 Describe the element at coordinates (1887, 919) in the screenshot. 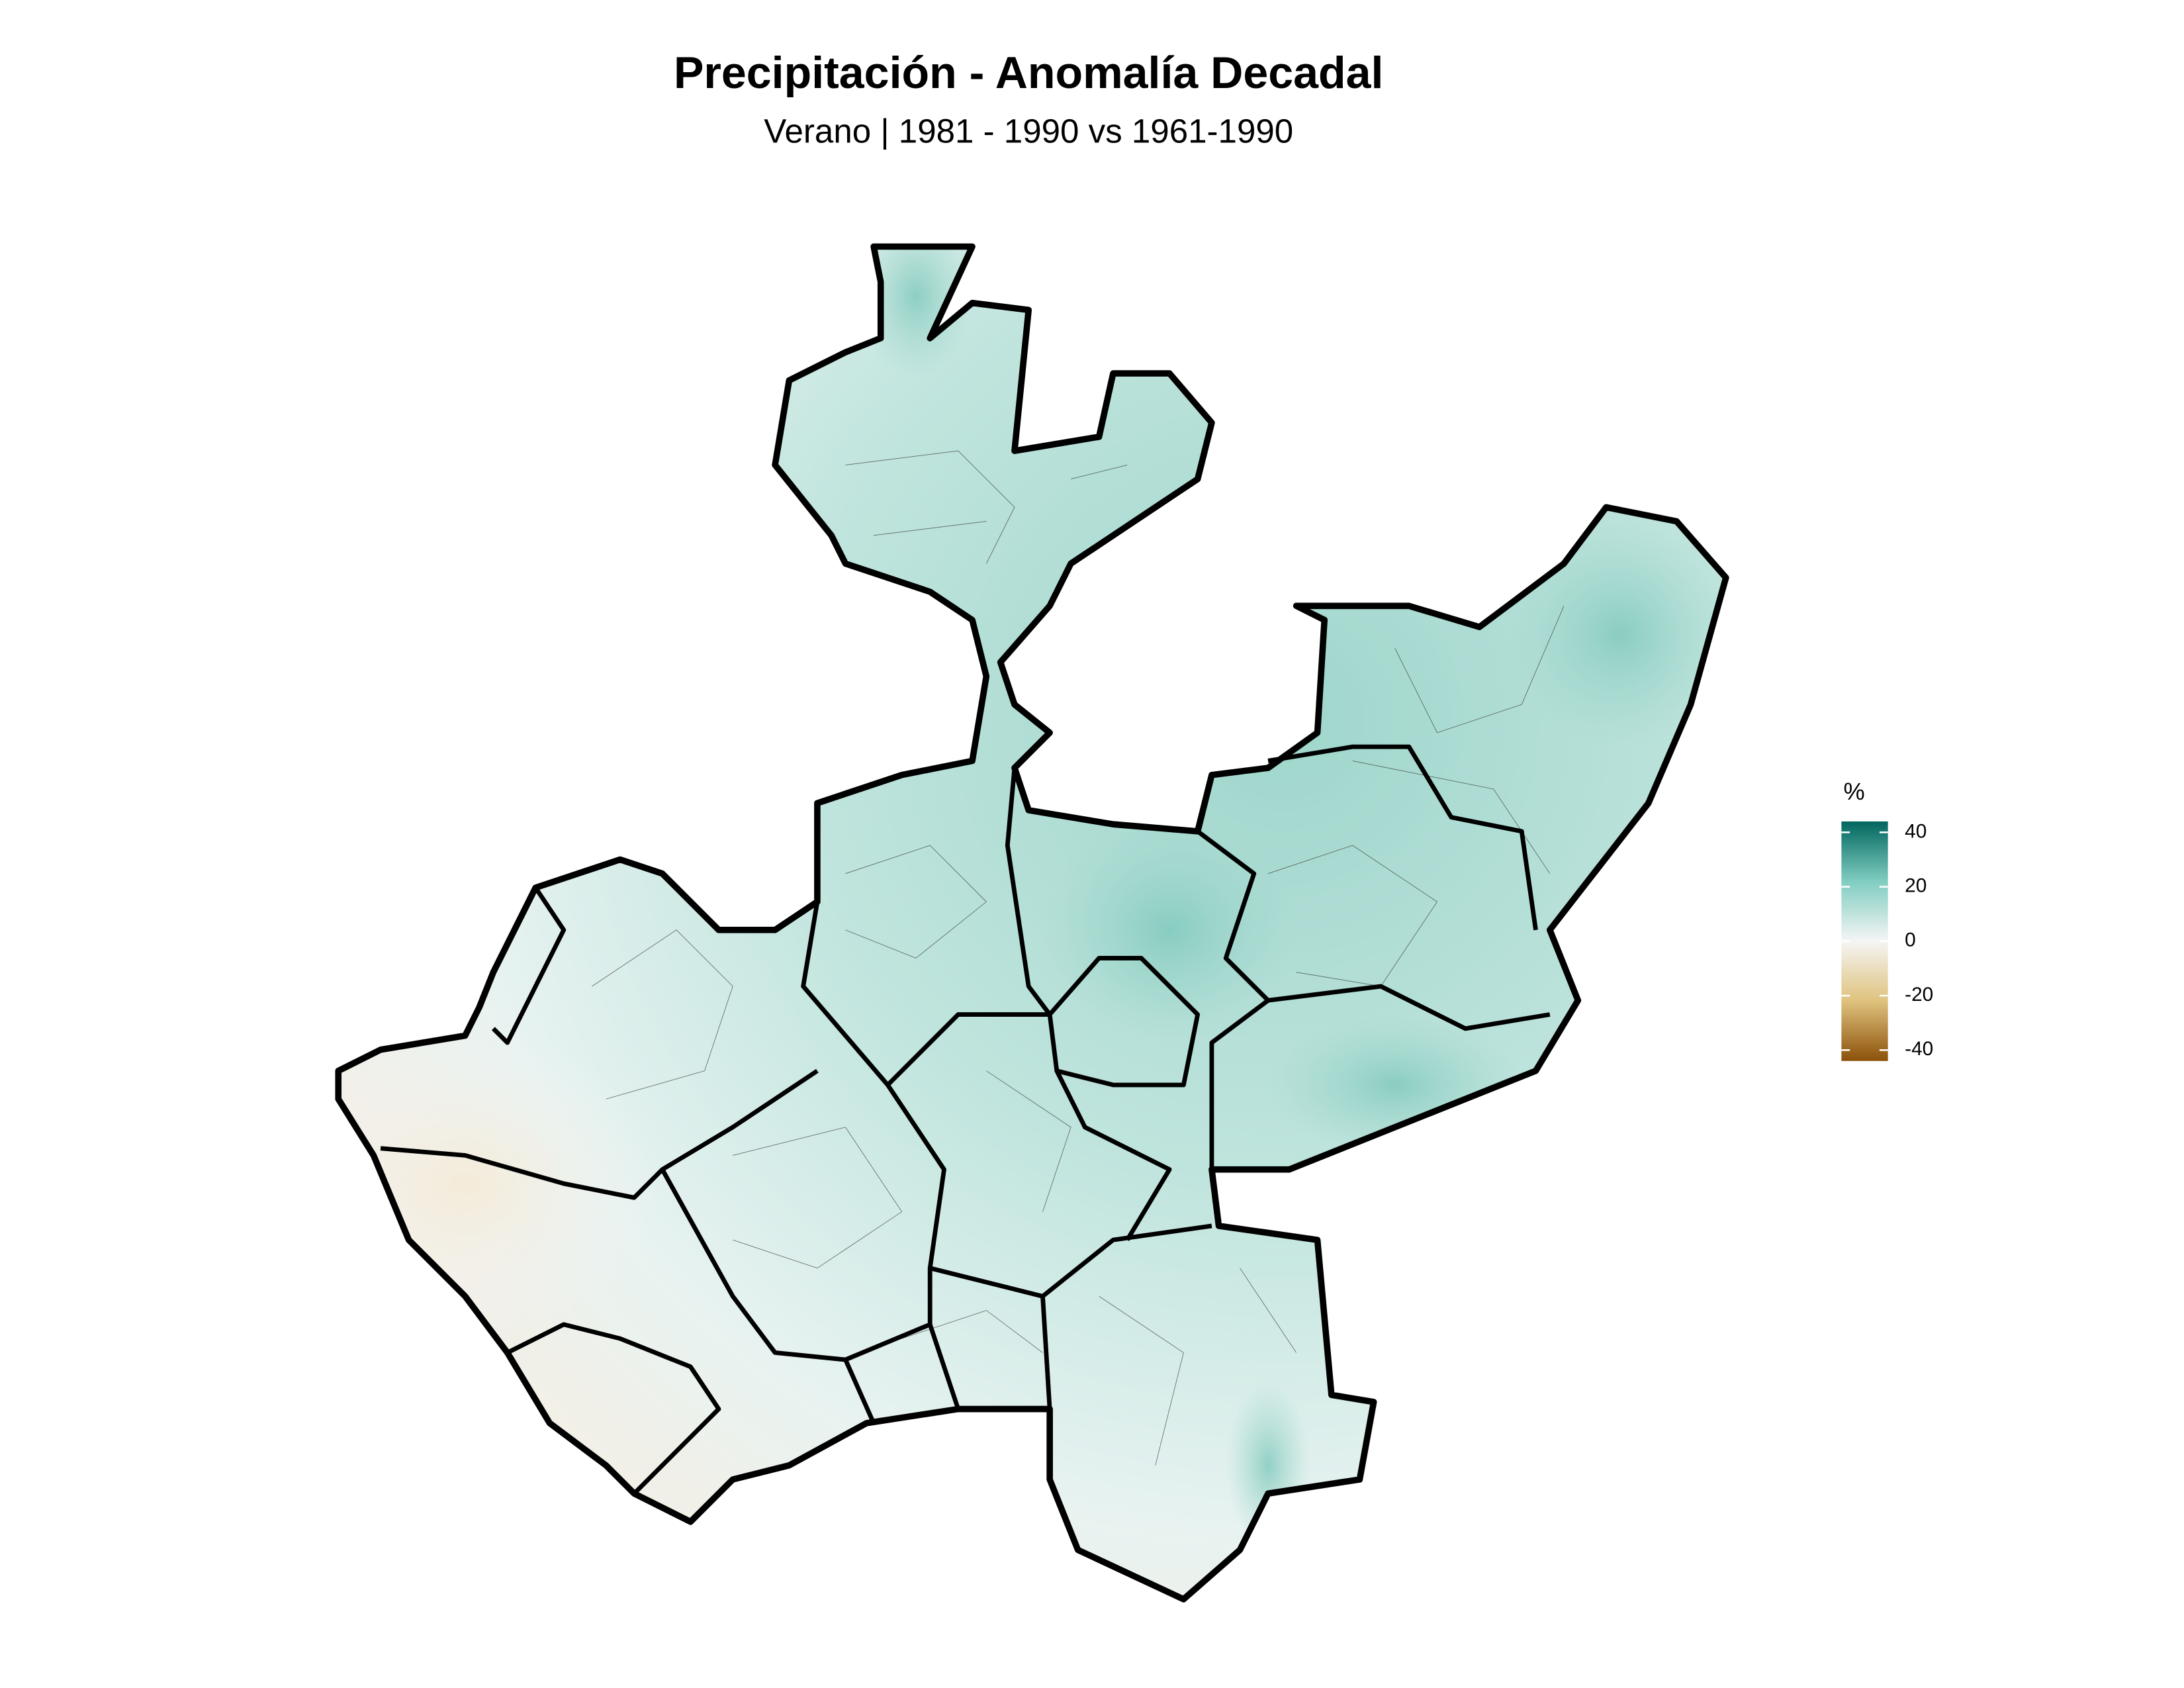

I see `legend: % 40 20 0 -20 -40` at that location.